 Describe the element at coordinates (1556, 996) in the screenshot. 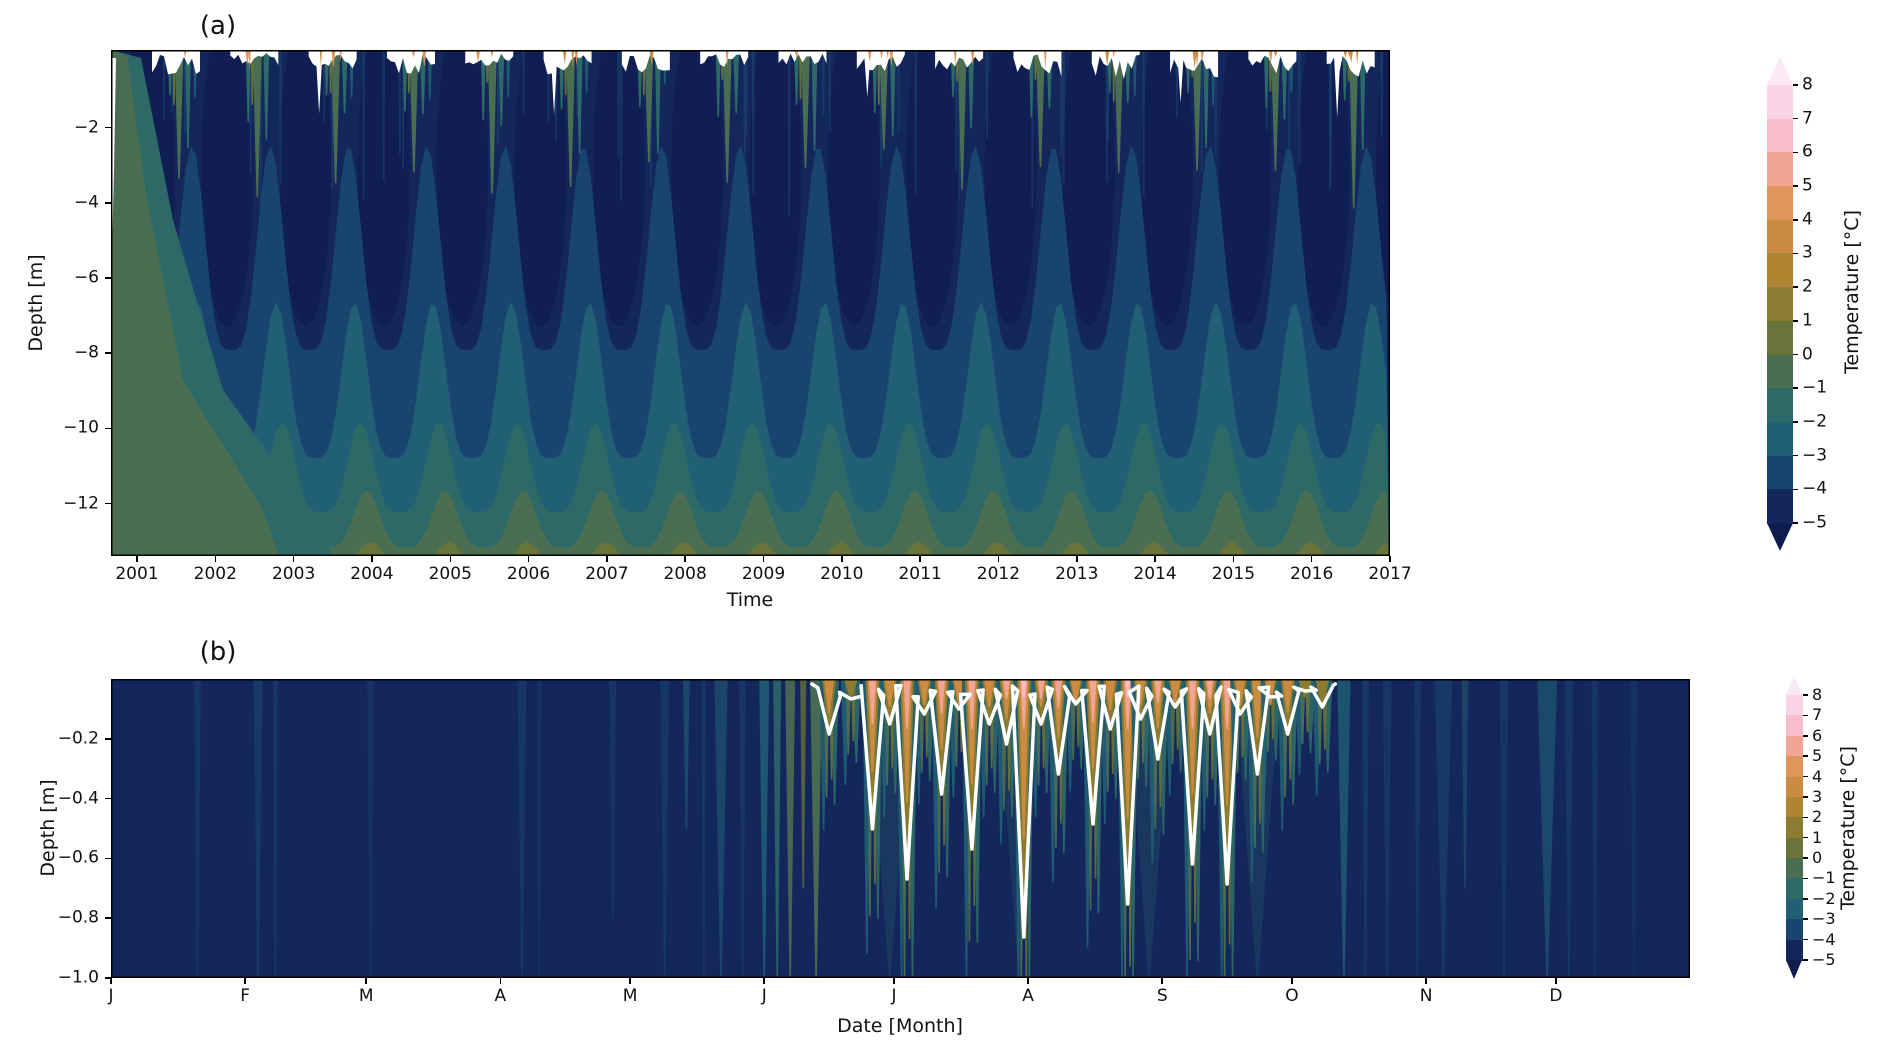

I see `panel-b-x-tick-label: D` at that location.